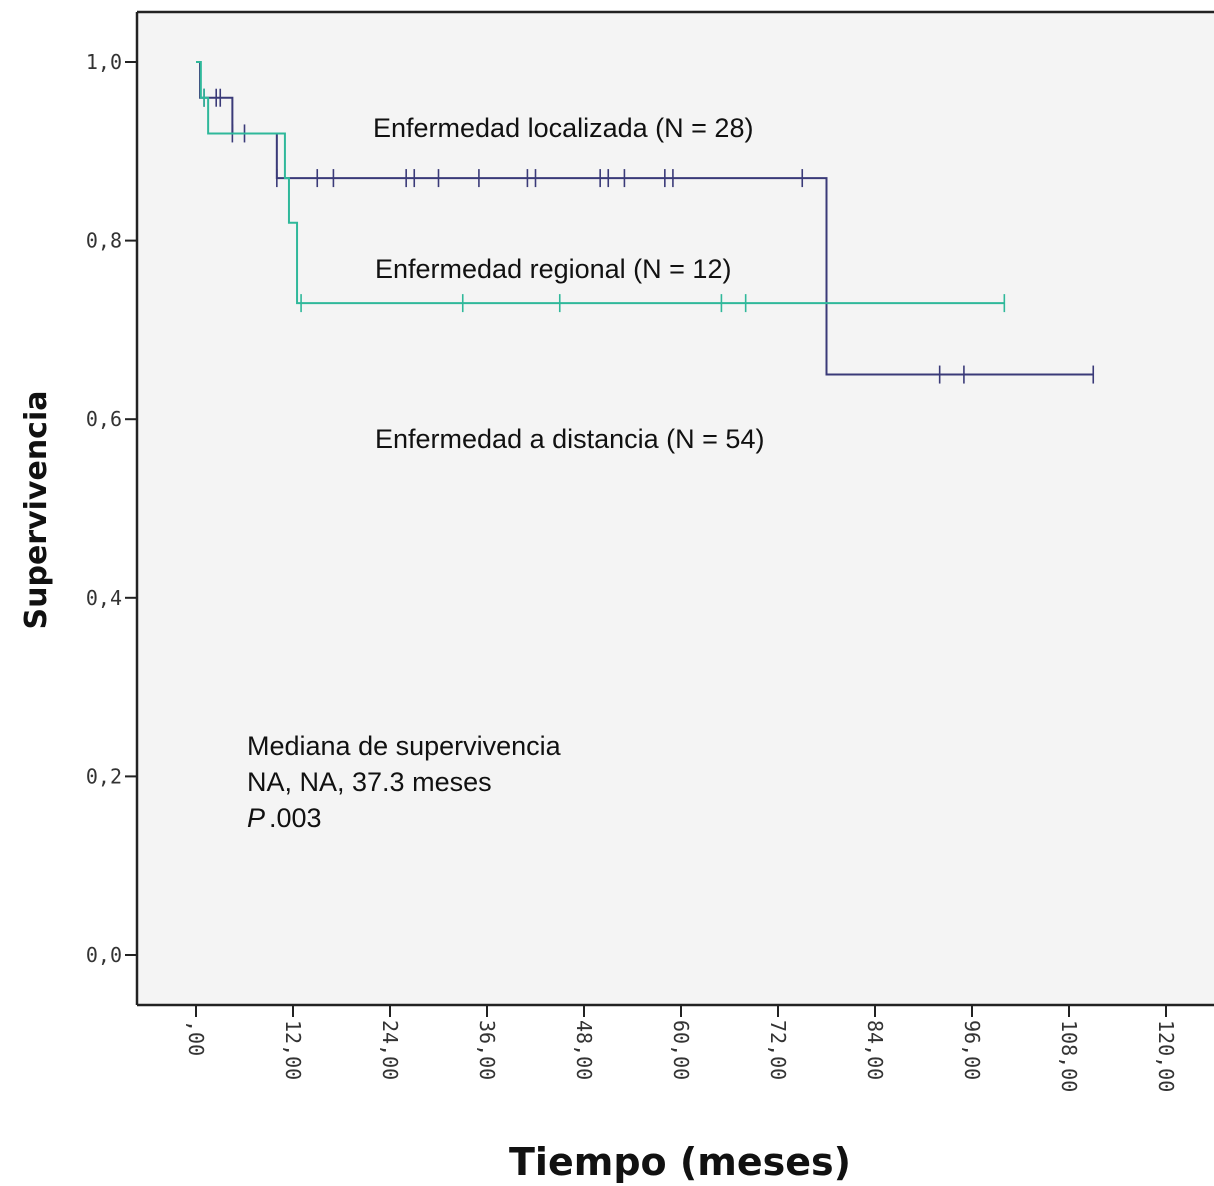 The height and width of the screenshot is (1186, 1214). What do you see at coordinates (680, 1162) in the screenshot?
I see `x-axis-title: Tiempo (meses)` at bounding box center [680, 1162].